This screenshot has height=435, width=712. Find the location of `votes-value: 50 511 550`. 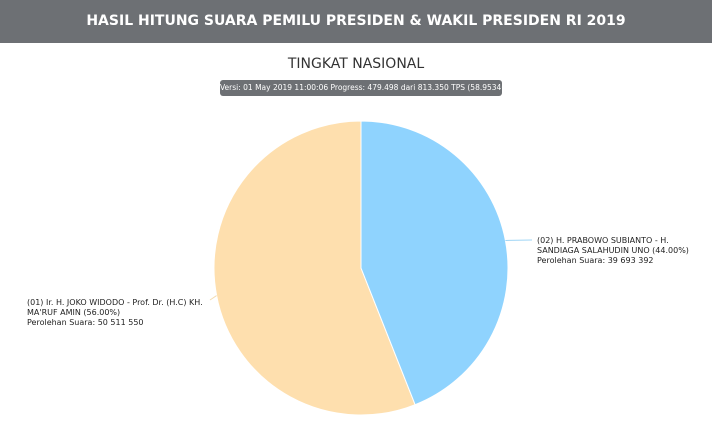

votes-value: 50 511 550 is located at coordinates (120, 322).